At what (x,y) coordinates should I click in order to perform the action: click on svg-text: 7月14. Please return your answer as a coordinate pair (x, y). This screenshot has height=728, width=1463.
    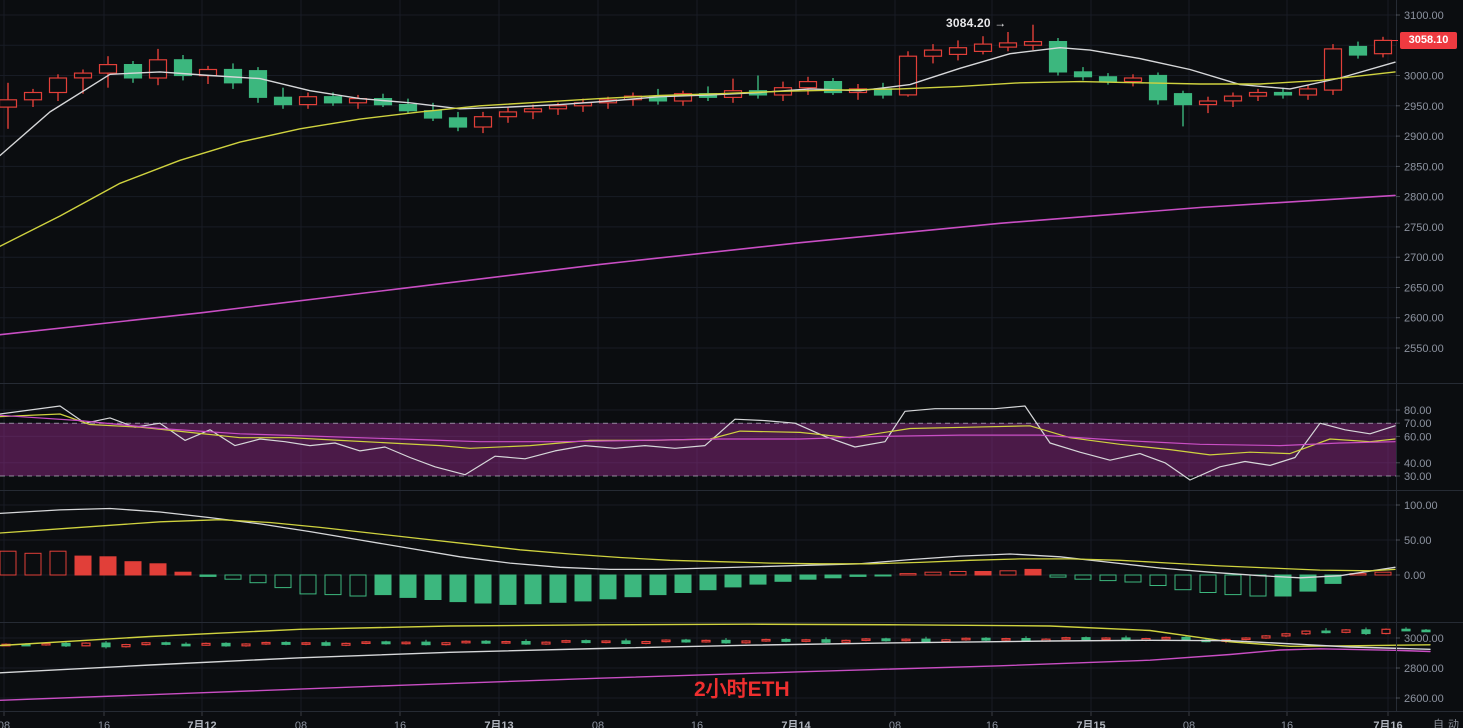
    Looking at the image, I should click on (796, 723).